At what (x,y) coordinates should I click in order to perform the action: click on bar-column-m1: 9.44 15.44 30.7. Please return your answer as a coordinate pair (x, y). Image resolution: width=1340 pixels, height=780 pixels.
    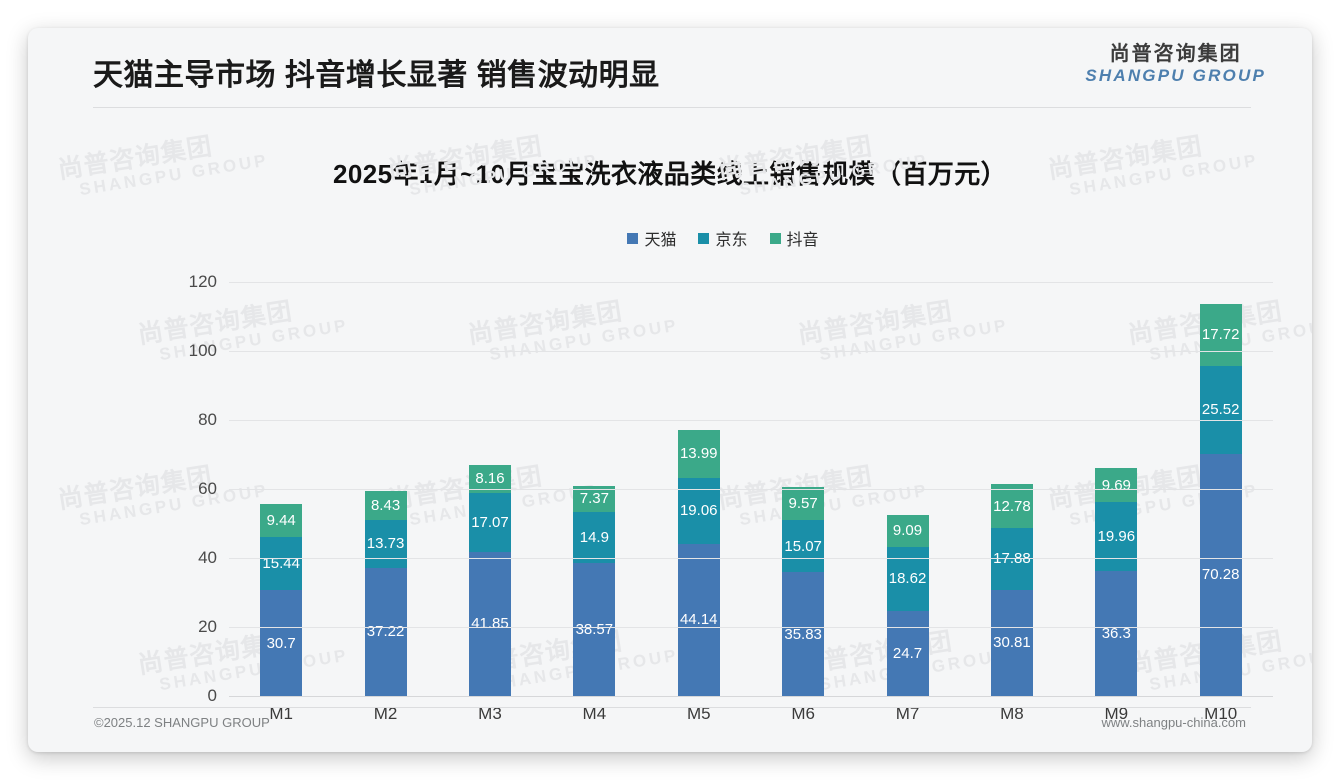
    Looking at the image, I should click on (281, 489).